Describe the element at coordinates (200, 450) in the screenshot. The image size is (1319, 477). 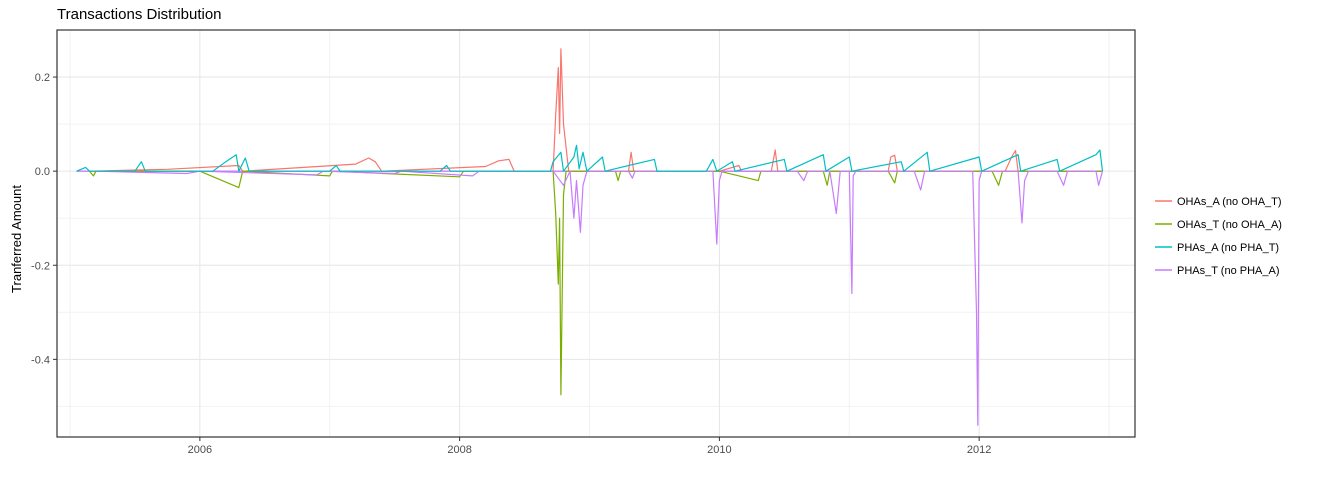
I see `x-tick-label: 2006` at that location.